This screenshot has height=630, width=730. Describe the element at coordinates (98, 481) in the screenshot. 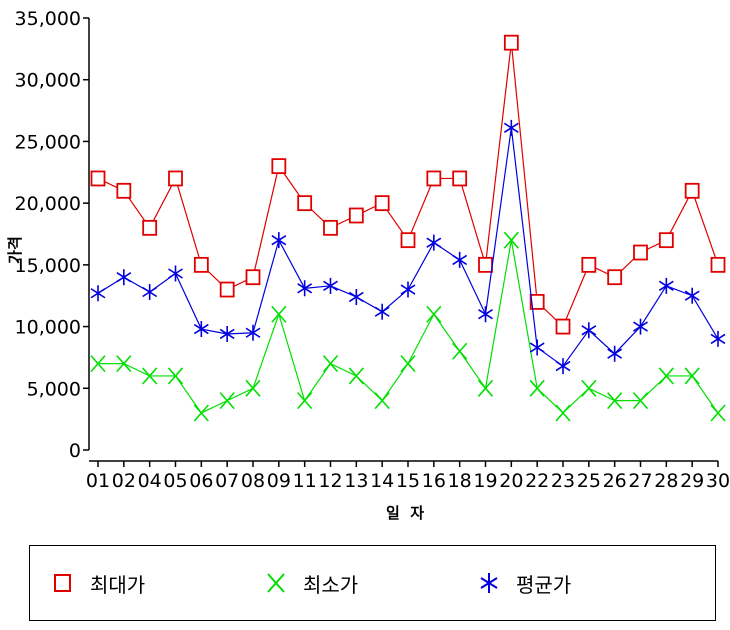

I see `x-tick-label: 01` at that location.